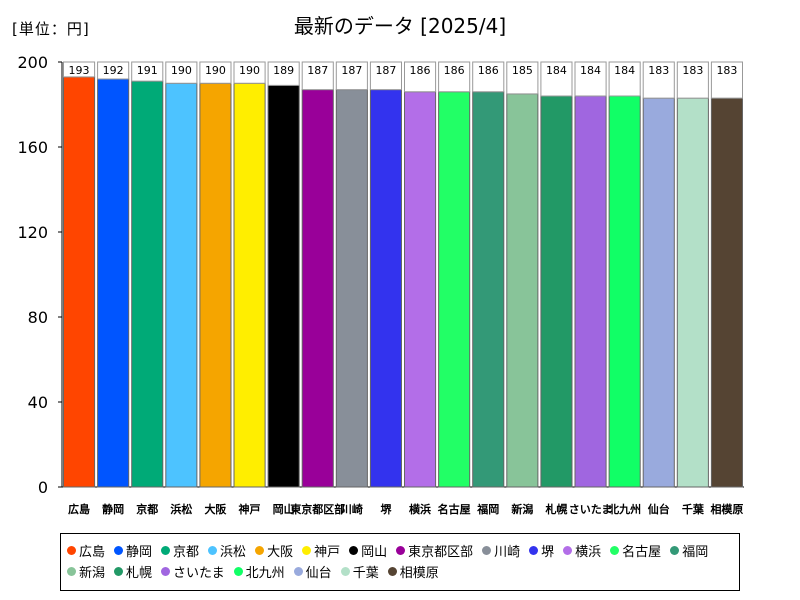 This screenshot has width=800, height=600. What do you see at coordinates (265, 573) in the screenshot?
I see `legend-label: 北九州` at bounding box center [265, 573].